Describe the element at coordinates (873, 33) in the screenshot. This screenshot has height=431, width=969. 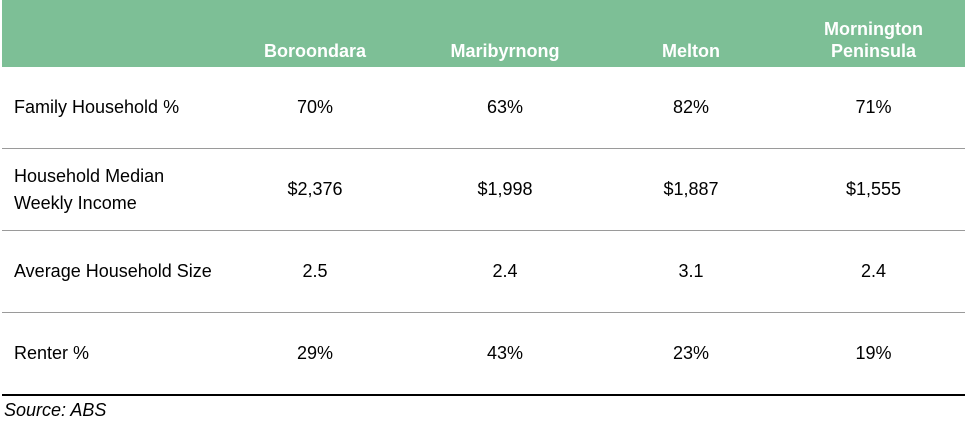
I see `header-cell: Mornington Peninsula` at that location.